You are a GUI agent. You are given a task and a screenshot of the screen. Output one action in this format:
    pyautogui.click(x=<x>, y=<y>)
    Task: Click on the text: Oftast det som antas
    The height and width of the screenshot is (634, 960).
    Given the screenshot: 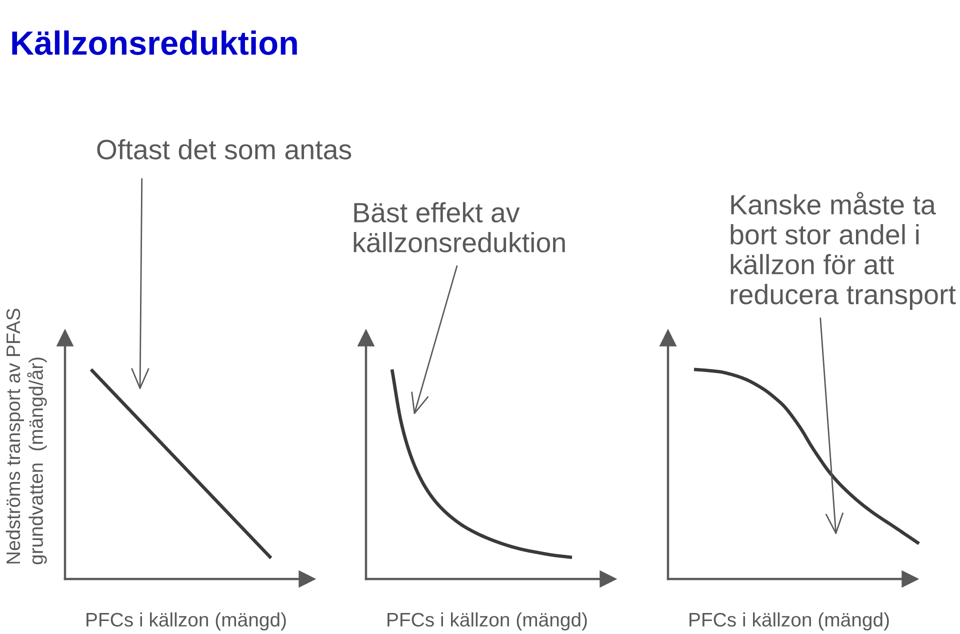 What is the action you would take?
    pyautogui.click(x=224, y=149)
    